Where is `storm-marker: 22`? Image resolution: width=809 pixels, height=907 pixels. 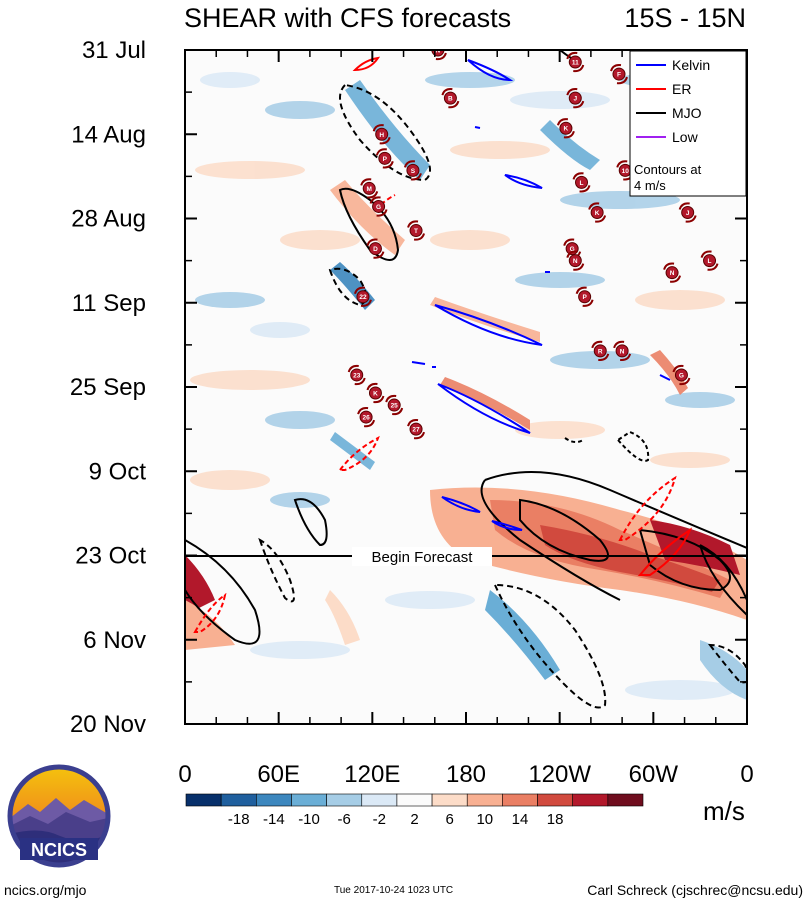
storm-marker: 22 is located at coordinates (363, 296).